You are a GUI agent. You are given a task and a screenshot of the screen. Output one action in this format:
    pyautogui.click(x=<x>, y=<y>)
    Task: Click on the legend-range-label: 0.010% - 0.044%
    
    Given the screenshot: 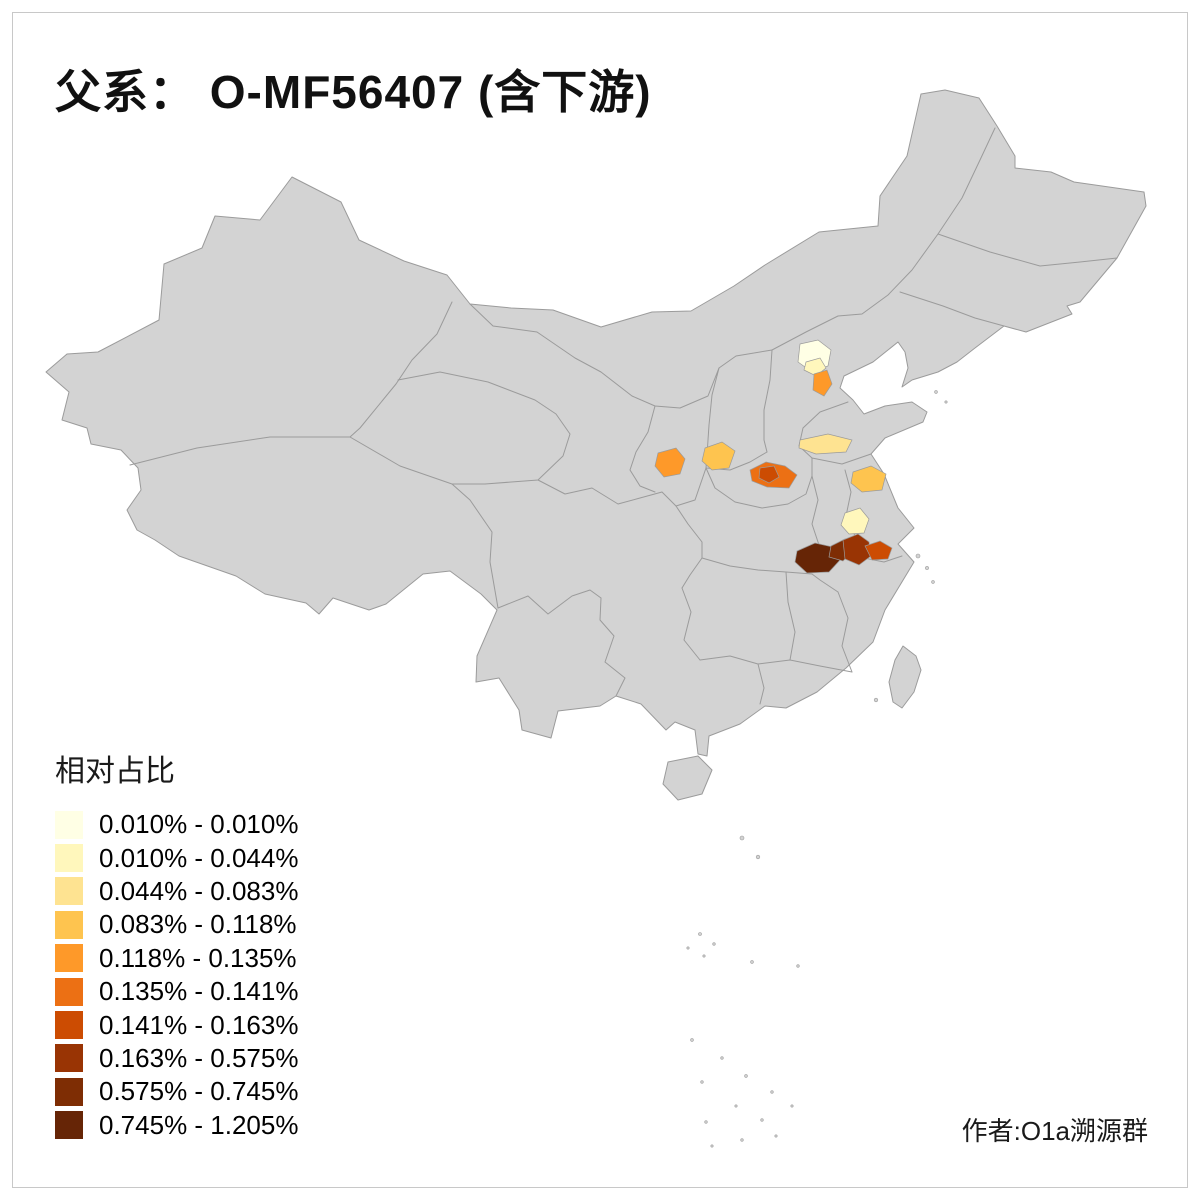 What is the action you would take?
    pyautogui.click(x=199, y=857)
    